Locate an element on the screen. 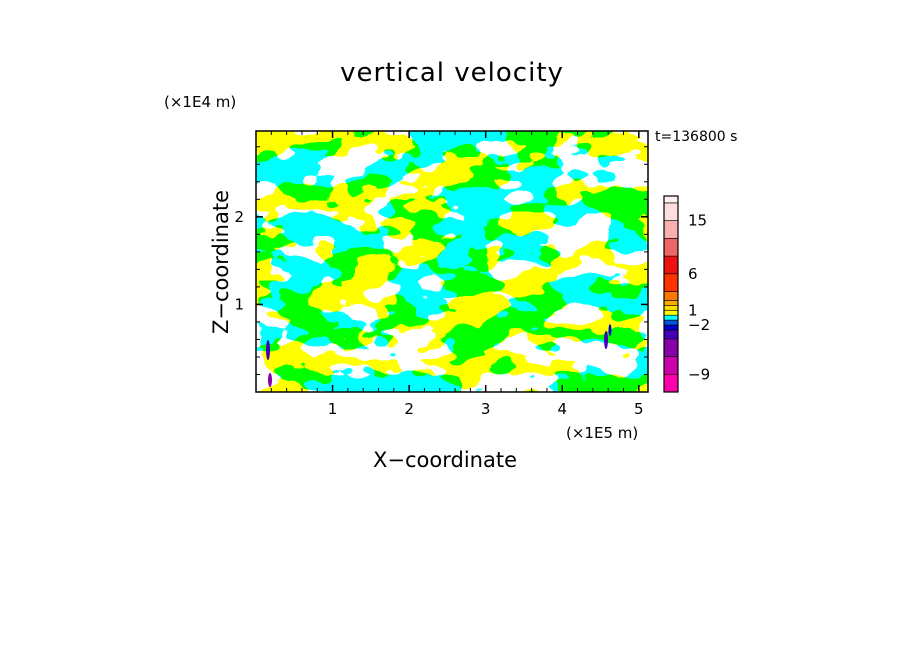 The height and width of the screenshot is (654, 904). colorbar-frame is located at coordinates (671, 294).